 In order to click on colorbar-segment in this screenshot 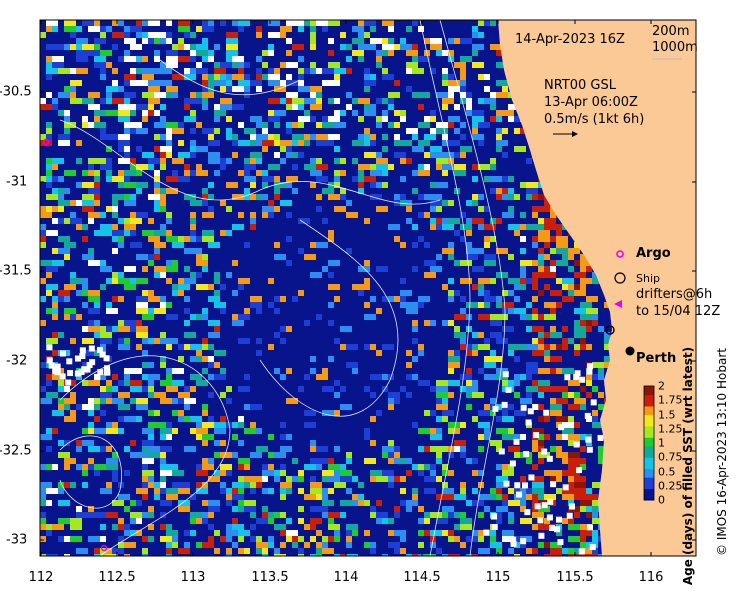, I will do `click(649, 436)`.